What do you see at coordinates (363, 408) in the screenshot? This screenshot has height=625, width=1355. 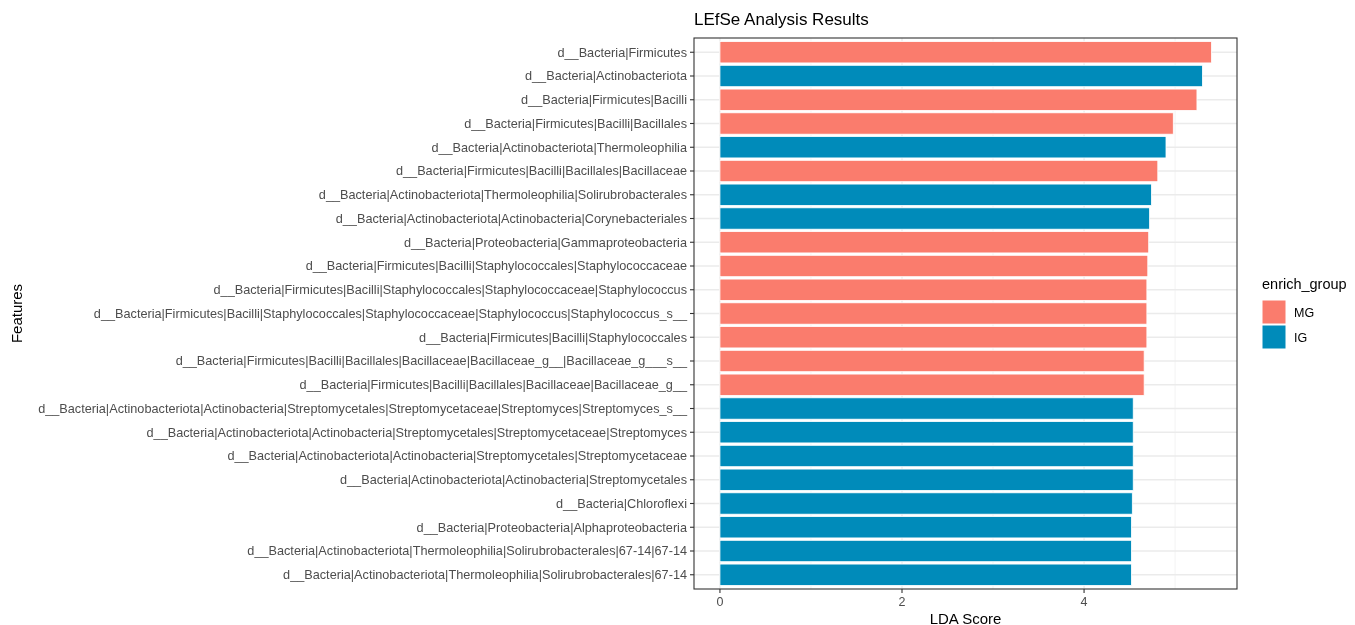 I see `y-tick-label: d__Bacteria|Actinobacteriota|Actinobacteria|Streptomycetales|Streptomycetaceae|Streptomyces|Streptomyces_s__` at bounding box center [363, 408].